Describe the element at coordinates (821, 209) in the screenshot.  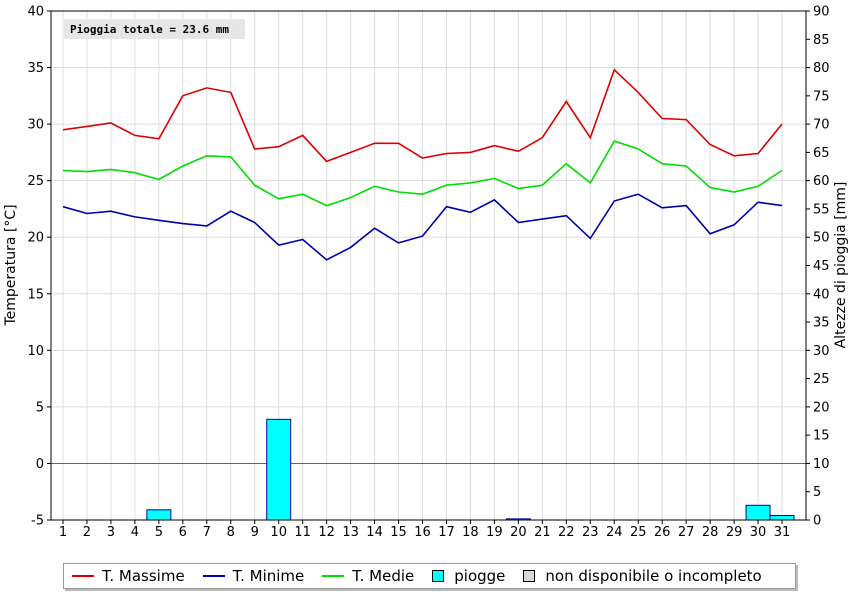
I see `y-right-tick-label-55: 55` at that location.